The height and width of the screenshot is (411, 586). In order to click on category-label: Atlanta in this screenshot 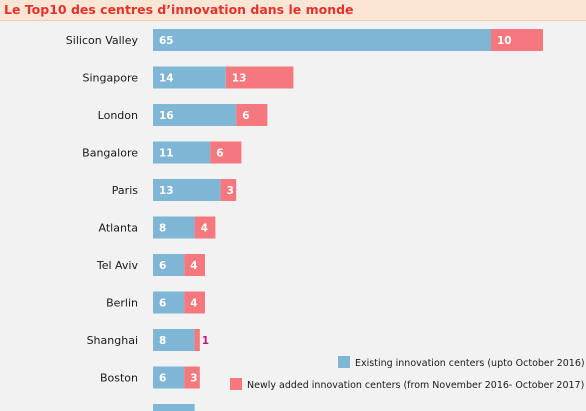, I will do `click(118, 228)`.